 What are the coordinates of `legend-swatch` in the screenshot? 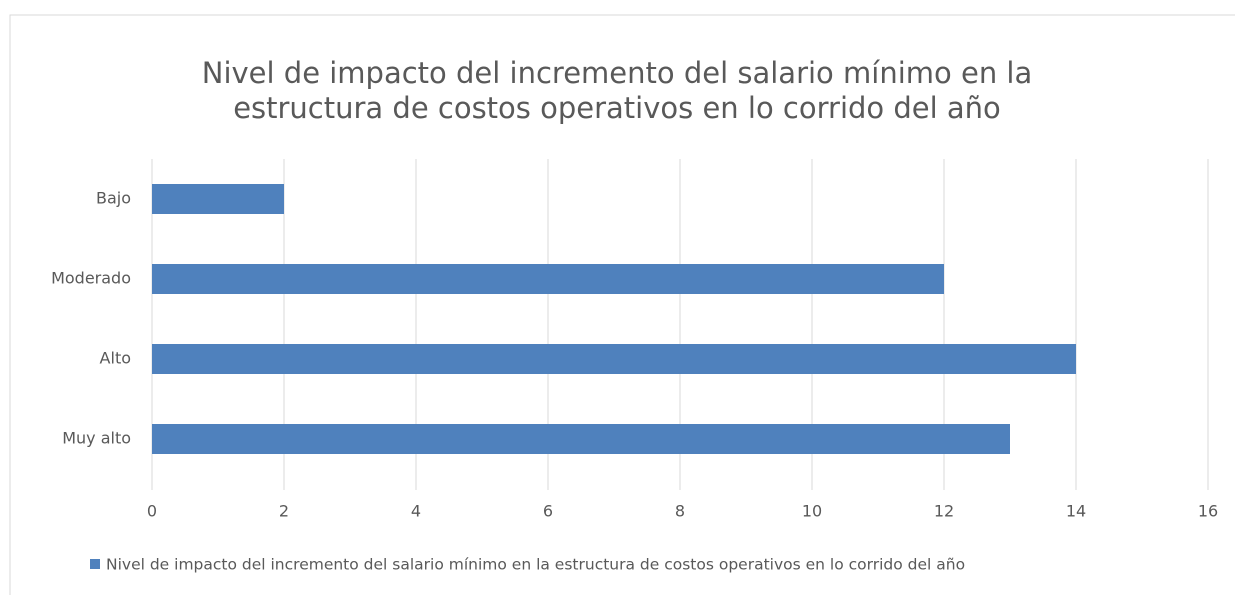 It's located at (95, 564).